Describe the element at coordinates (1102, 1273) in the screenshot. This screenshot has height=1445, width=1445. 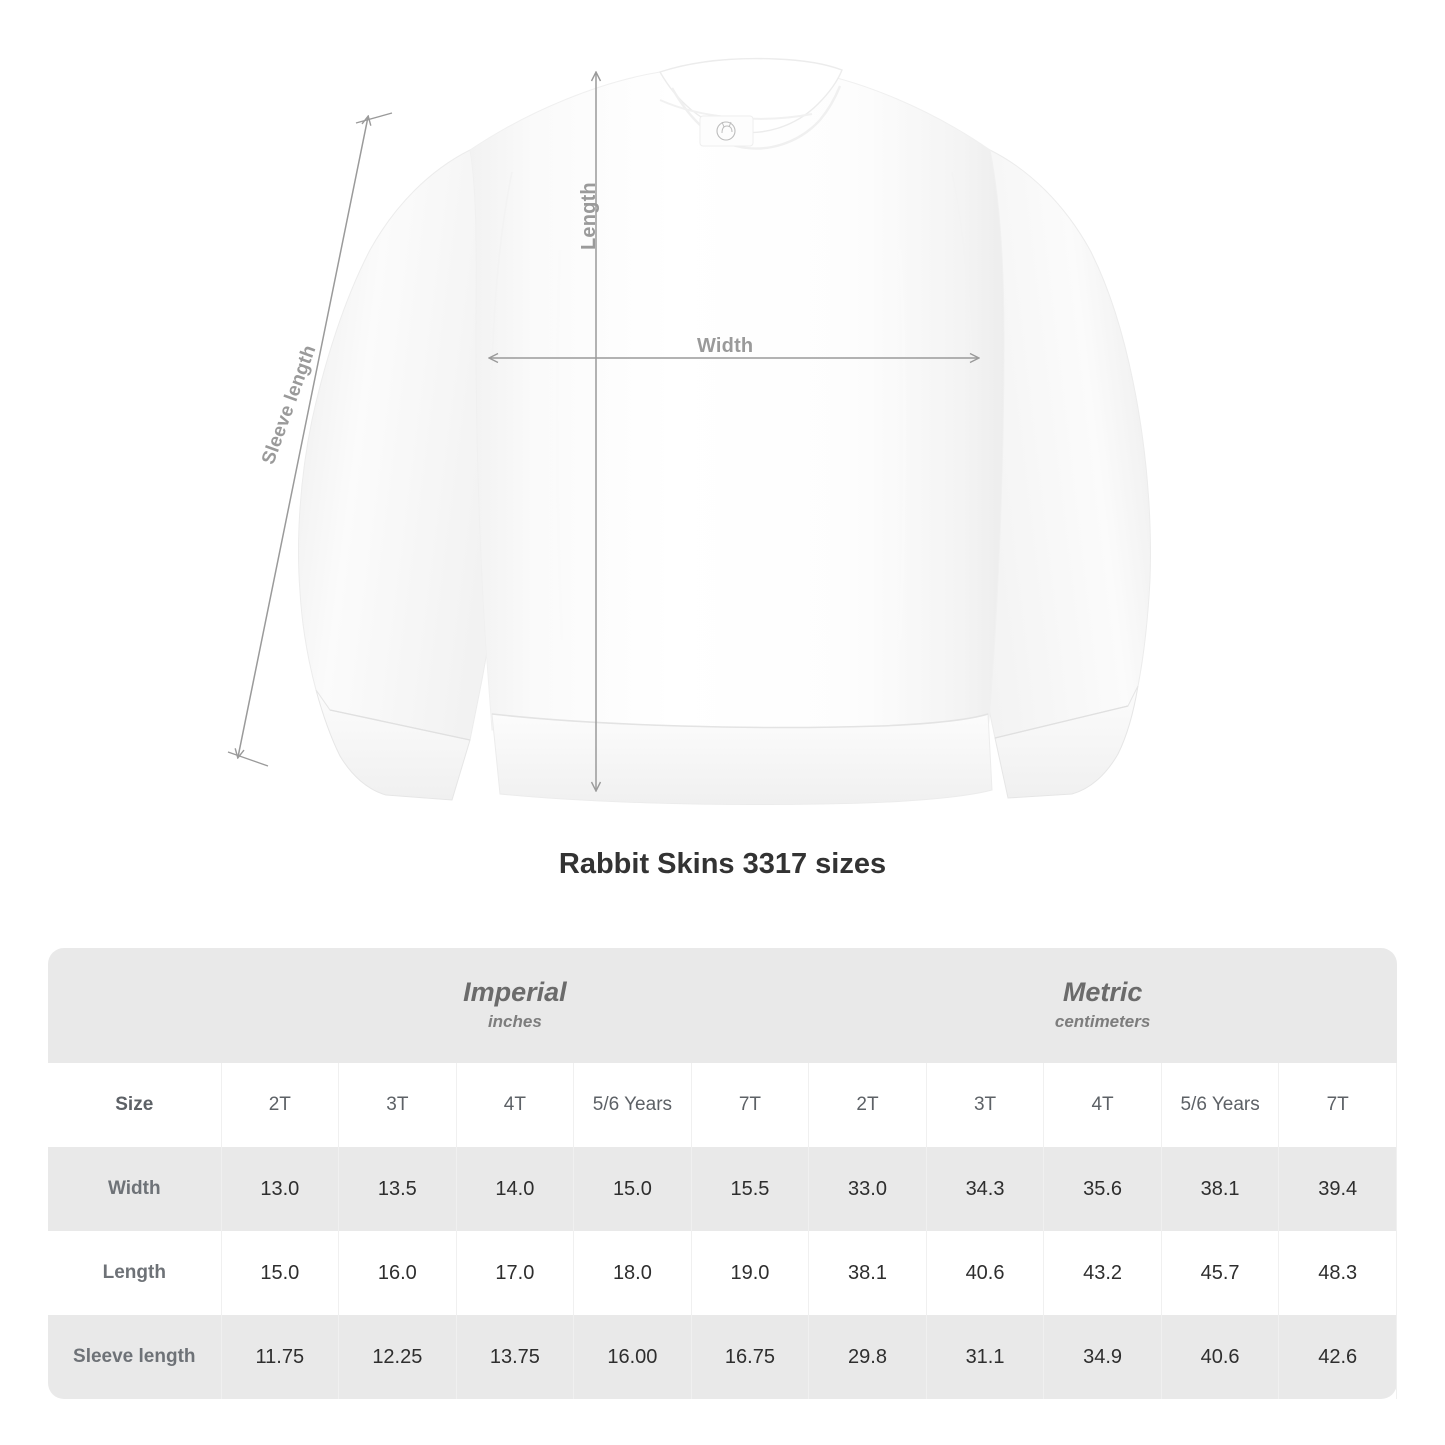
I see `table-cell: 43.2` at that location.